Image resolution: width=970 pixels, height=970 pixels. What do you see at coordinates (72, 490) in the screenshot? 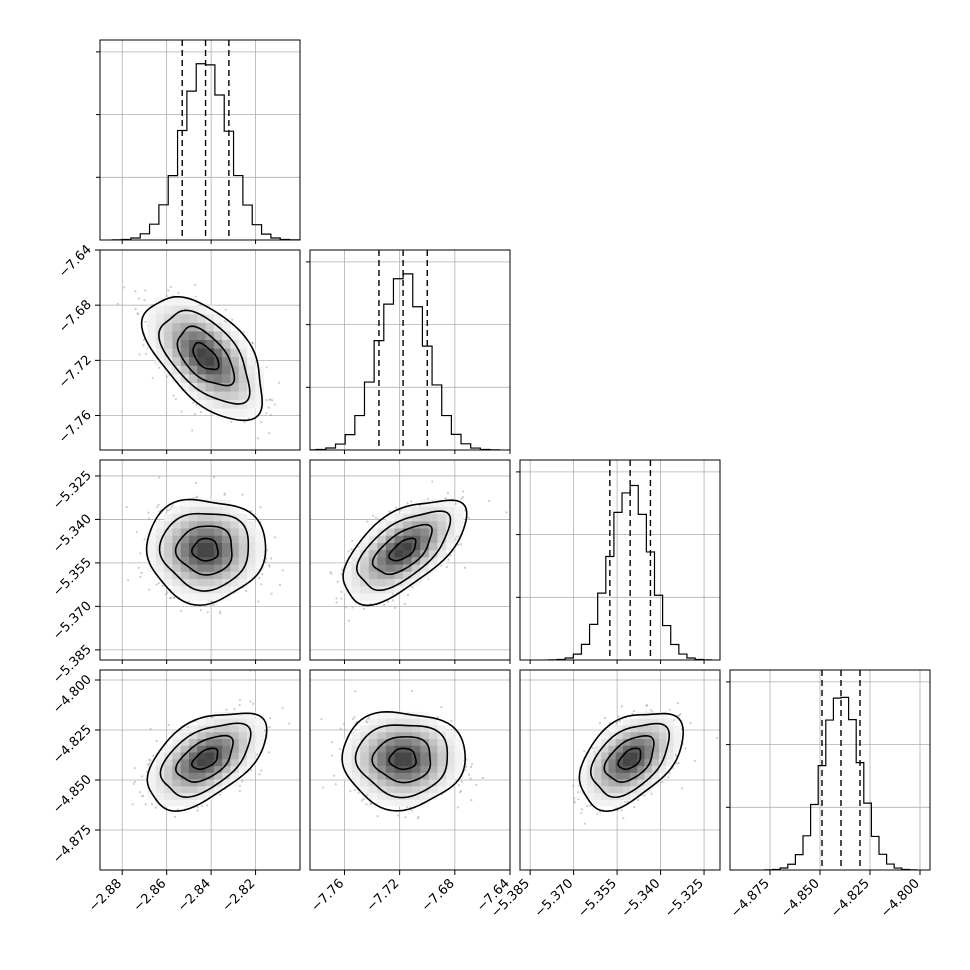
I see `y-tick-label-2-4: −5.325` at bounding box center [72, 490].